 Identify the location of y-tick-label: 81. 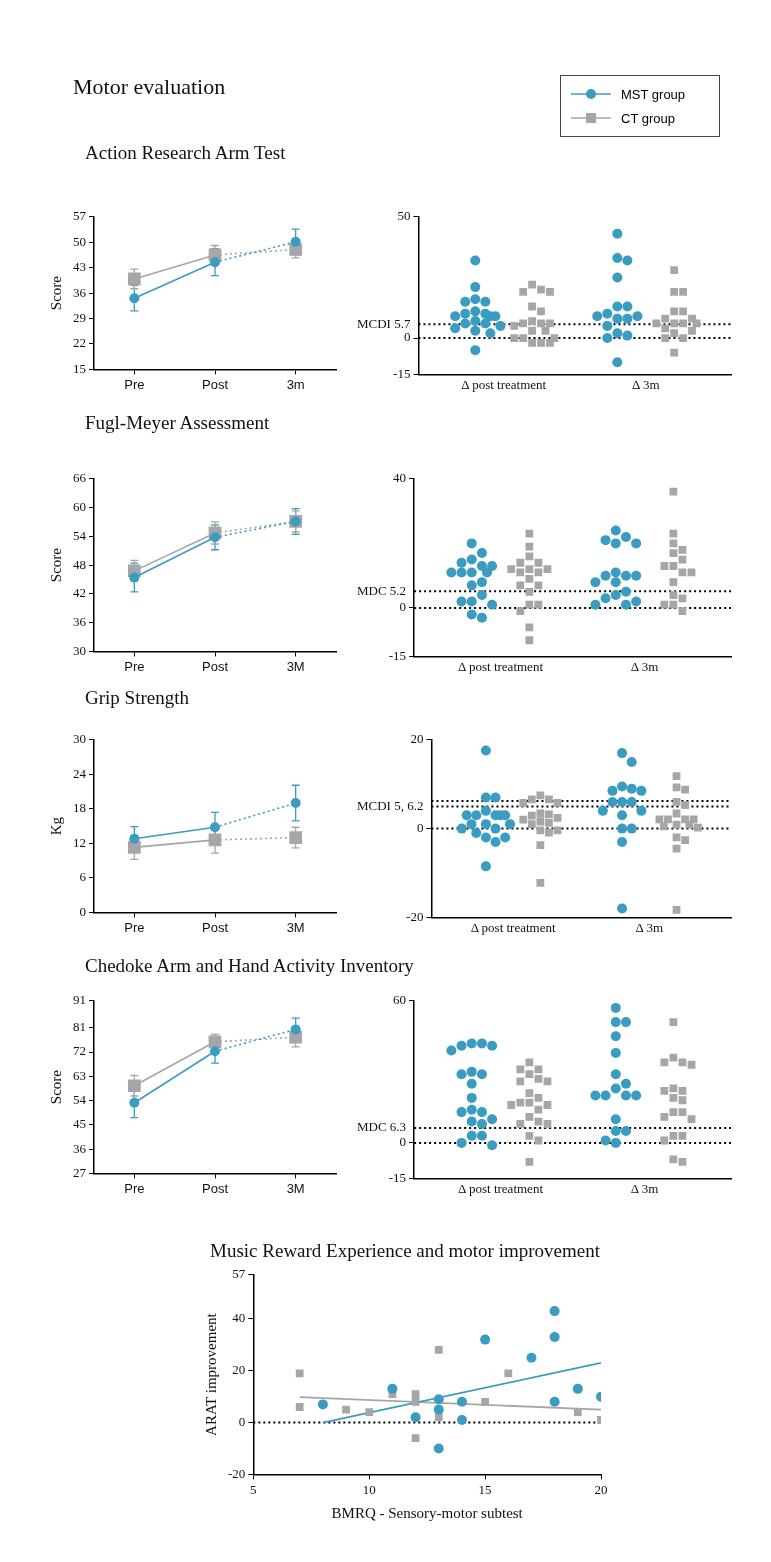
(79, 1027).